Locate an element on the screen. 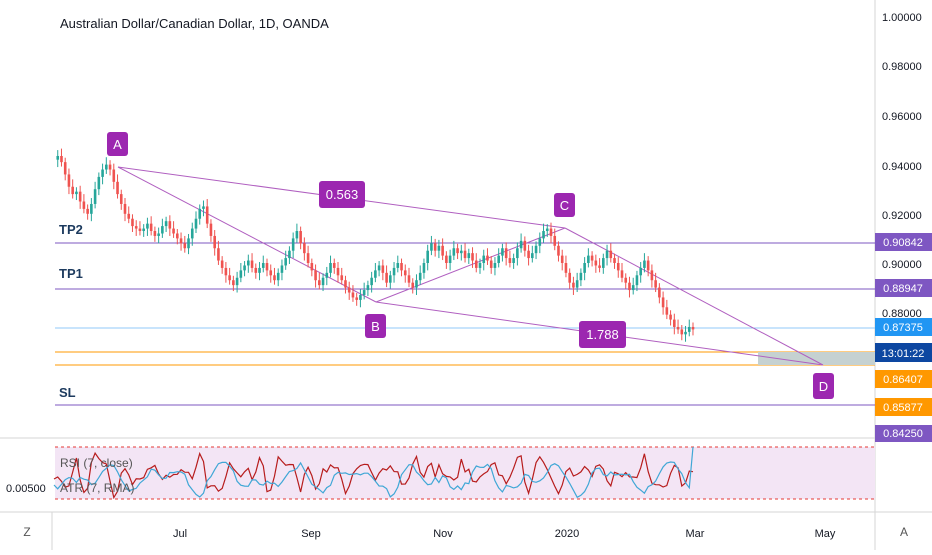 The height and width of the screenshot is (555, 932). rsi-band is located at coordinates (465, 473).